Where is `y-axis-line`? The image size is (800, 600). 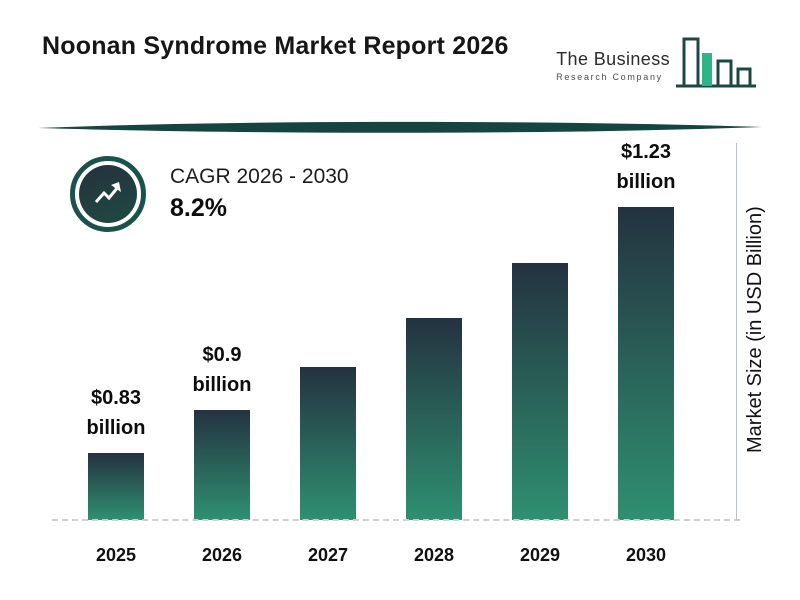
y-axis-line is located at coordinates (736, 331).